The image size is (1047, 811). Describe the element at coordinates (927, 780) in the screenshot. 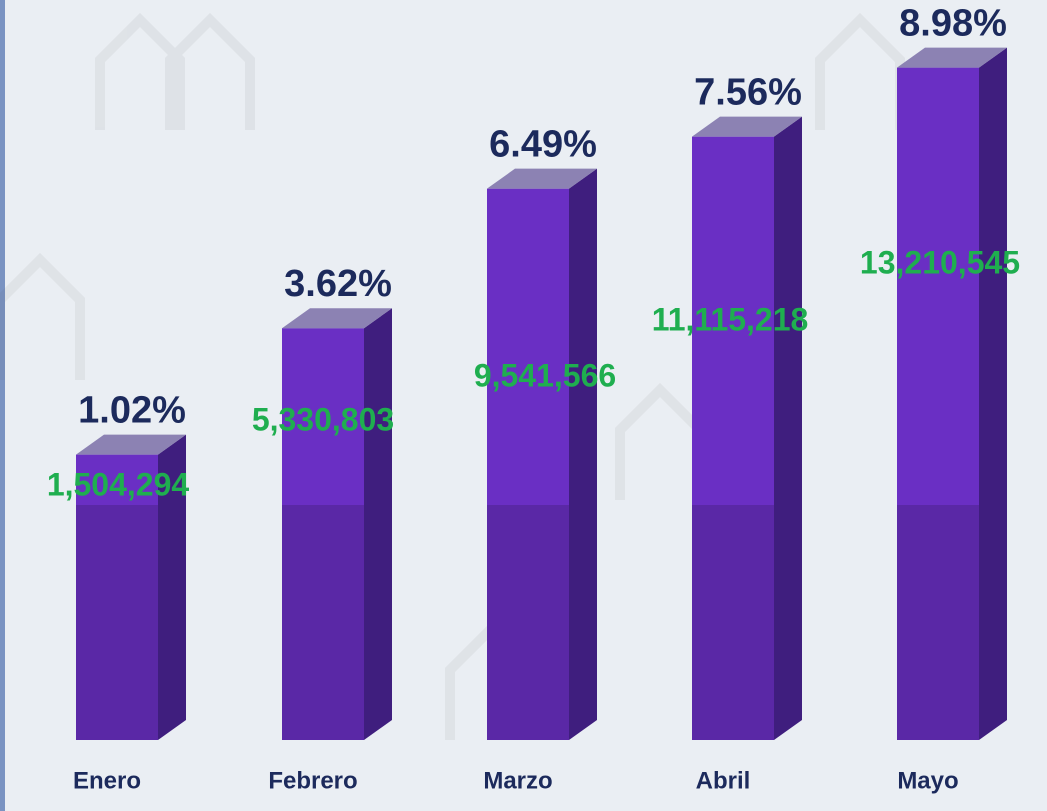

I see `x-tick-label: Mayo` at that location.